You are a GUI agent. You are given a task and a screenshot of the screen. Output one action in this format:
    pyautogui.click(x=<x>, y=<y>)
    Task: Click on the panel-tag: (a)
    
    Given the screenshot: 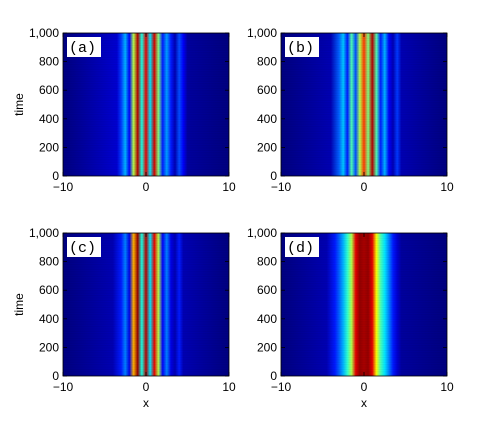 What is the action you would take?
    pyautogui.click(x=82, y=48)
    